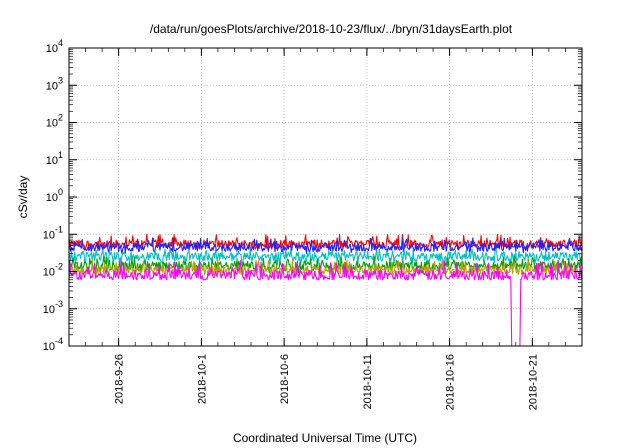 This screenshot has height=448, width=640. What do you see at coordinates (54, 195) in the screenshot?
I see `y-tick-label: 10⁰` at bounding box center [54, 195].